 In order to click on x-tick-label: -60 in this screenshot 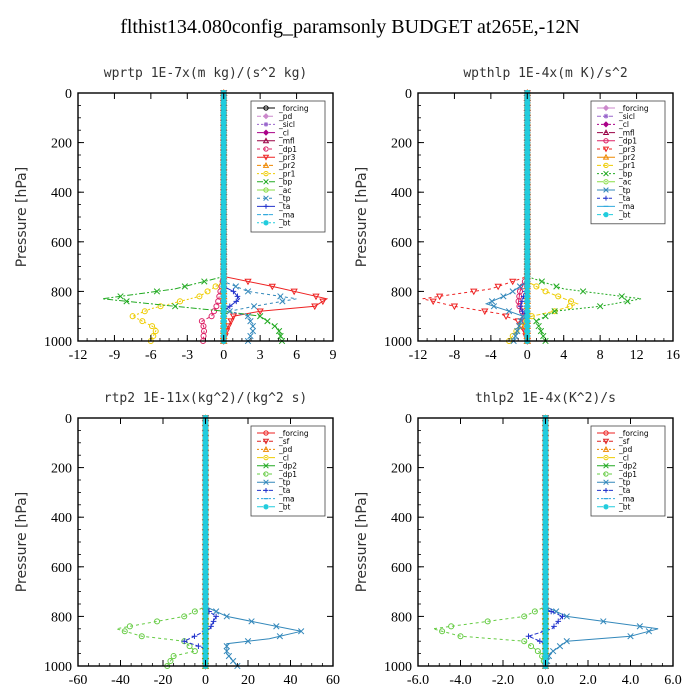, I will do `click(78, 680)`.